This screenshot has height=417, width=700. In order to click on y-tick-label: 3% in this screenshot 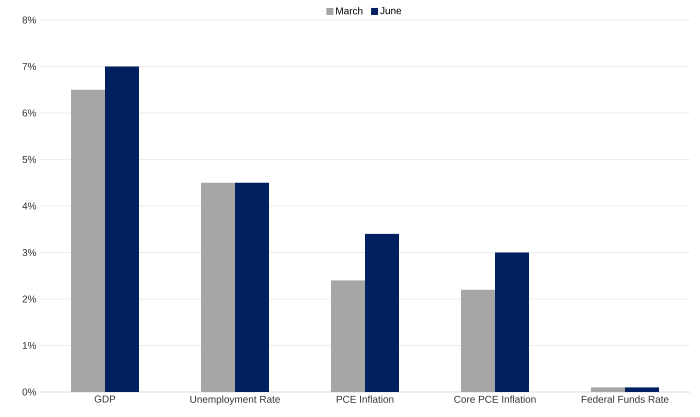, I will do `click(29, 252)`.